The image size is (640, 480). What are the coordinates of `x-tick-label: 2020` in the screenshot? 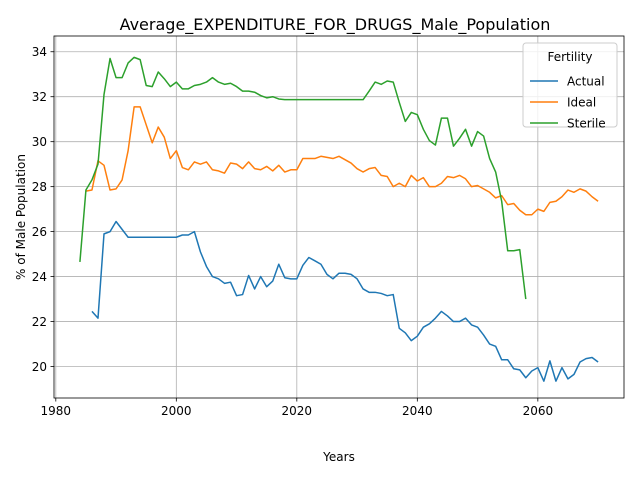 It's located at (297, 411).